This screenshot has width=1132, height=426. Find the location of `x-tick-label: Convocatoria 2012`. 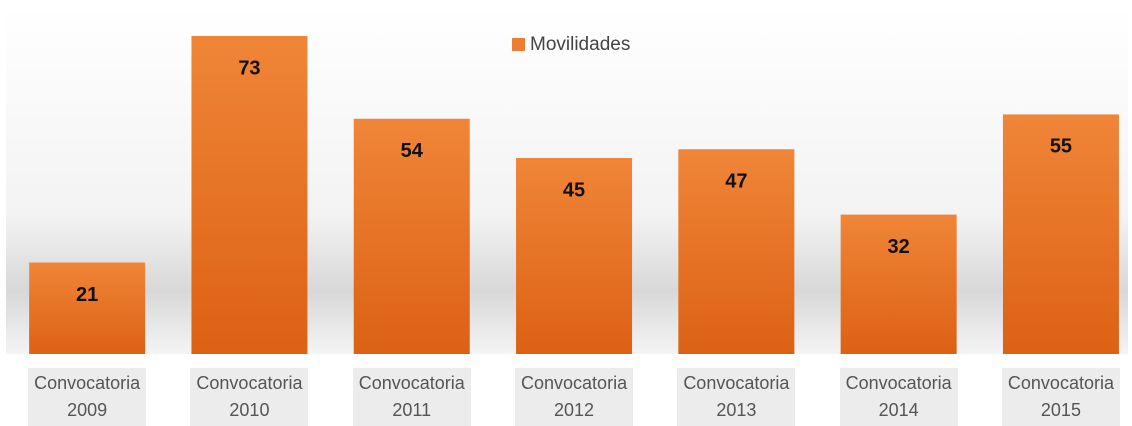

x-tick-label: Convocatoria 2012 is located at coordinates (574, 397).